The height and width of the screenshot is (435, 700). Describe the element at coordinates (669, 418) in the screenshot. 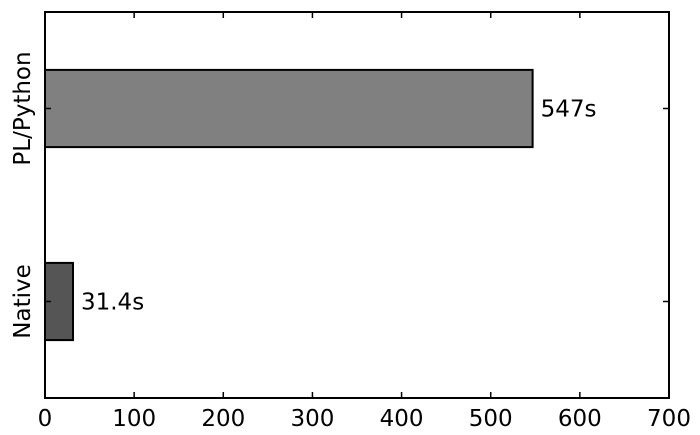

I see `x-tick-label: 700` at that location.